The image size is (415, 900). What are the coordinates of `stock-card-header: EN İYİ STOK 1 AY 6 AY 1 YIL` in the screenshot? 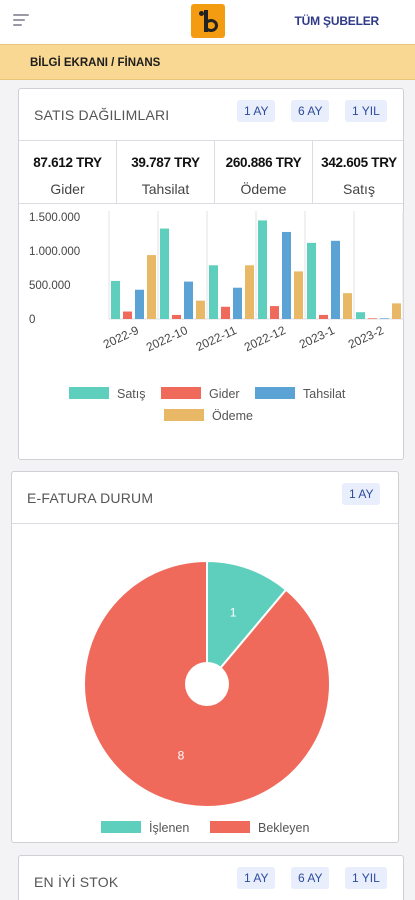 It's located at (211, 878).